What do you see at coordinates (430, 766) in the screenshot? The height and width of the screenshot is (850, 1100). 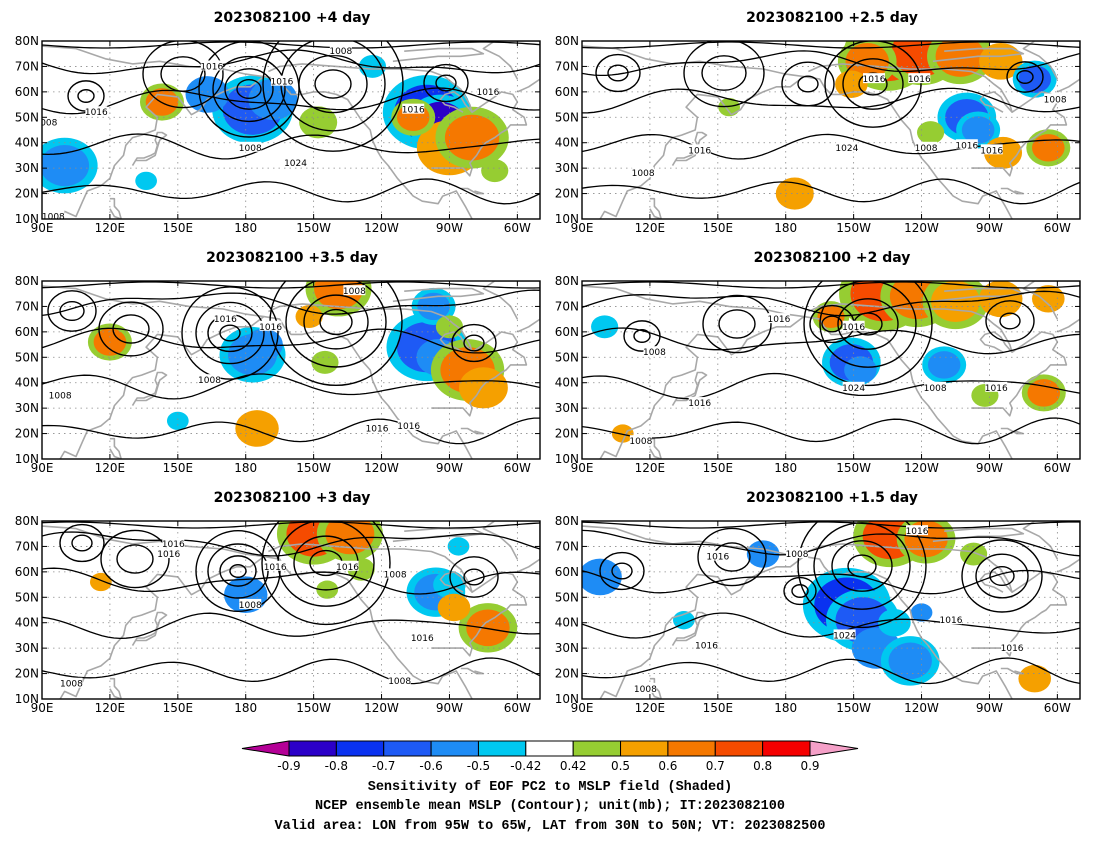 I see `colorbar-tick-label: -0.6` at bounding box center [430, 766].